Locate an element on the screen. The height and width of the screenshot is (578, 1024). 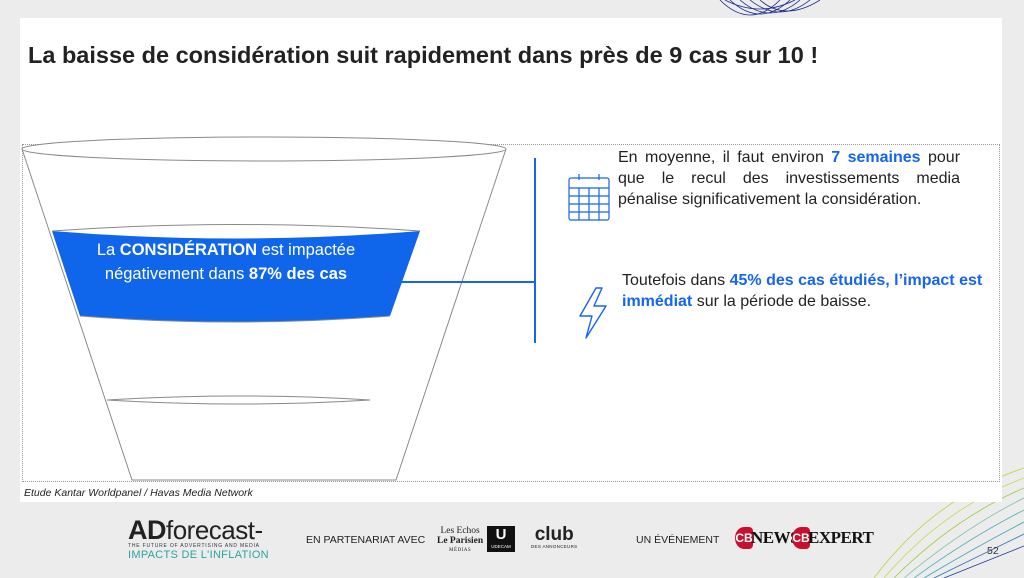
ad-logo-mark: AD is located at coordinates (147, 530).